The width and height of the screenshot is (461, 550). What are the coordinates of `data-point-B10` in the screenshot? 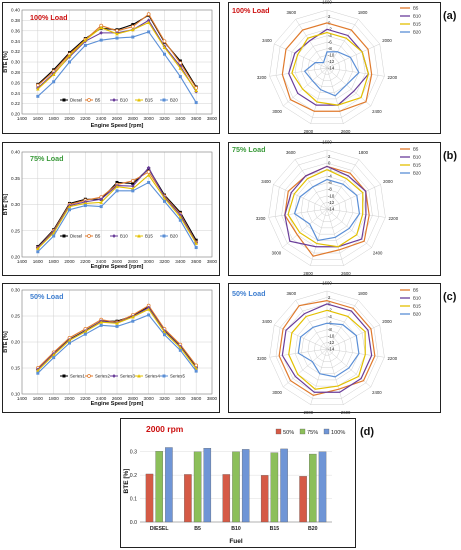 It's located at (132, 186).